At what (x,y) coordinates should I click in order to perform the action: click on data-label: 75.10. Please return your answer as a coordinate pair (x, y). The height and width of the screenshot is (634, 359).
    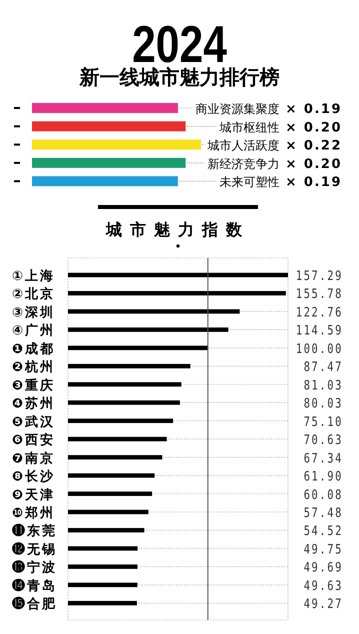
    Looking at the image, I should click on (323, 422).